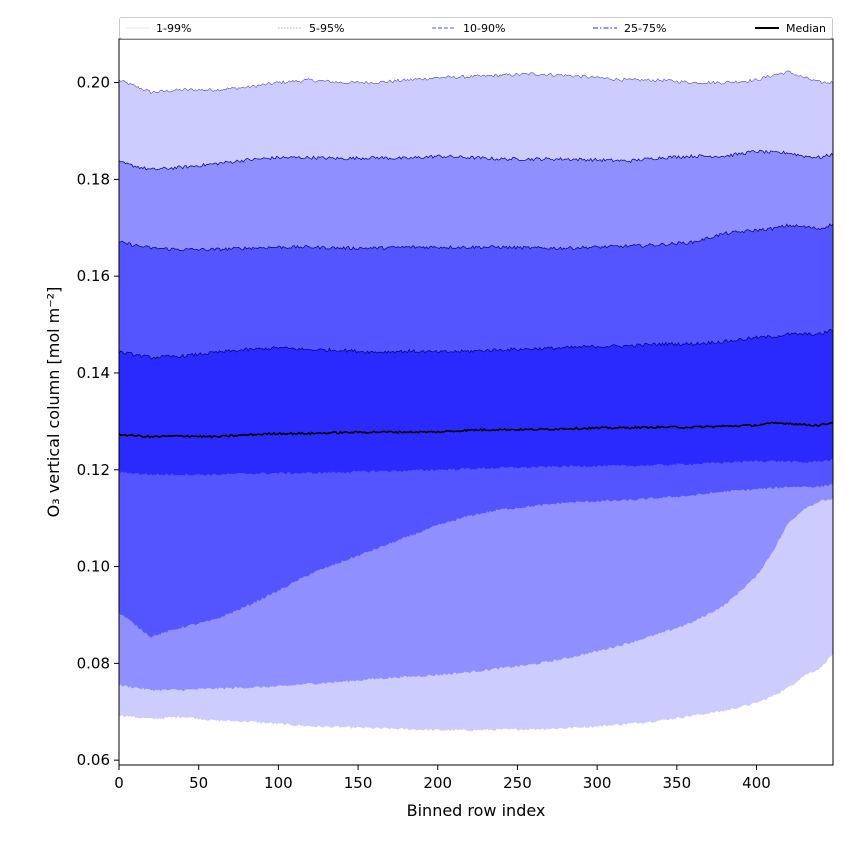 Image resolution: width=850 pixels, height=850 pixels. I want to click on y-tick-label: 0.12, so click(93, 470).